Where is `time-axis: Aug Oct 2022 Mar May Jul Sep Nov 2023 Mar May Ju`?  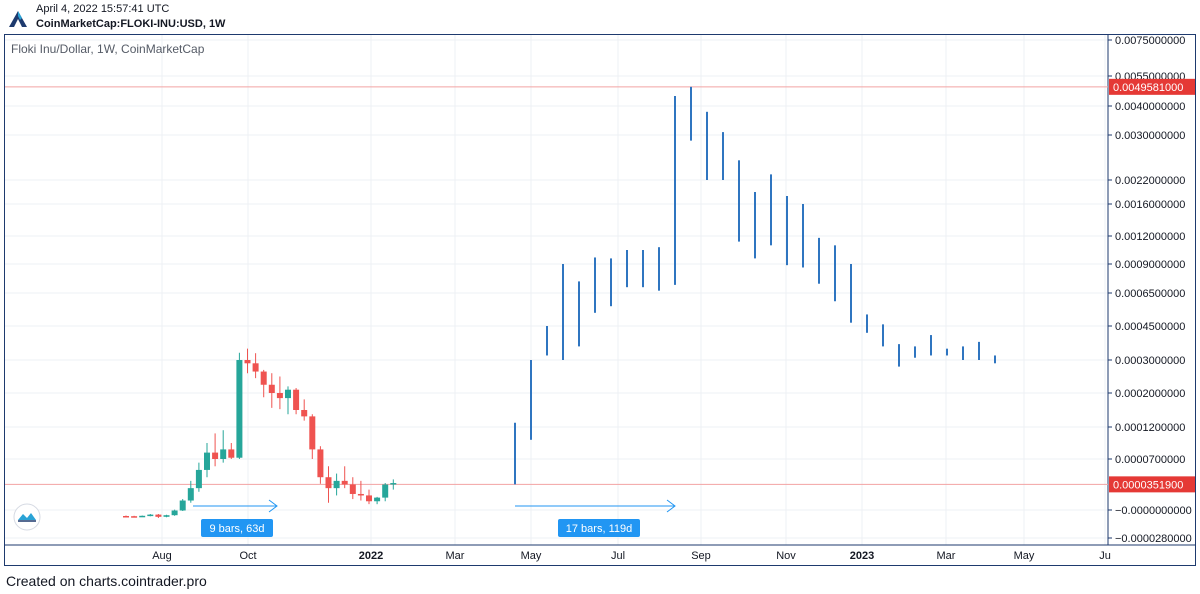 time-axis: Aug Oct 2022 Mar May Jul Sep Nov 2023 Mar May Ju is located at coordinates (631, 556).